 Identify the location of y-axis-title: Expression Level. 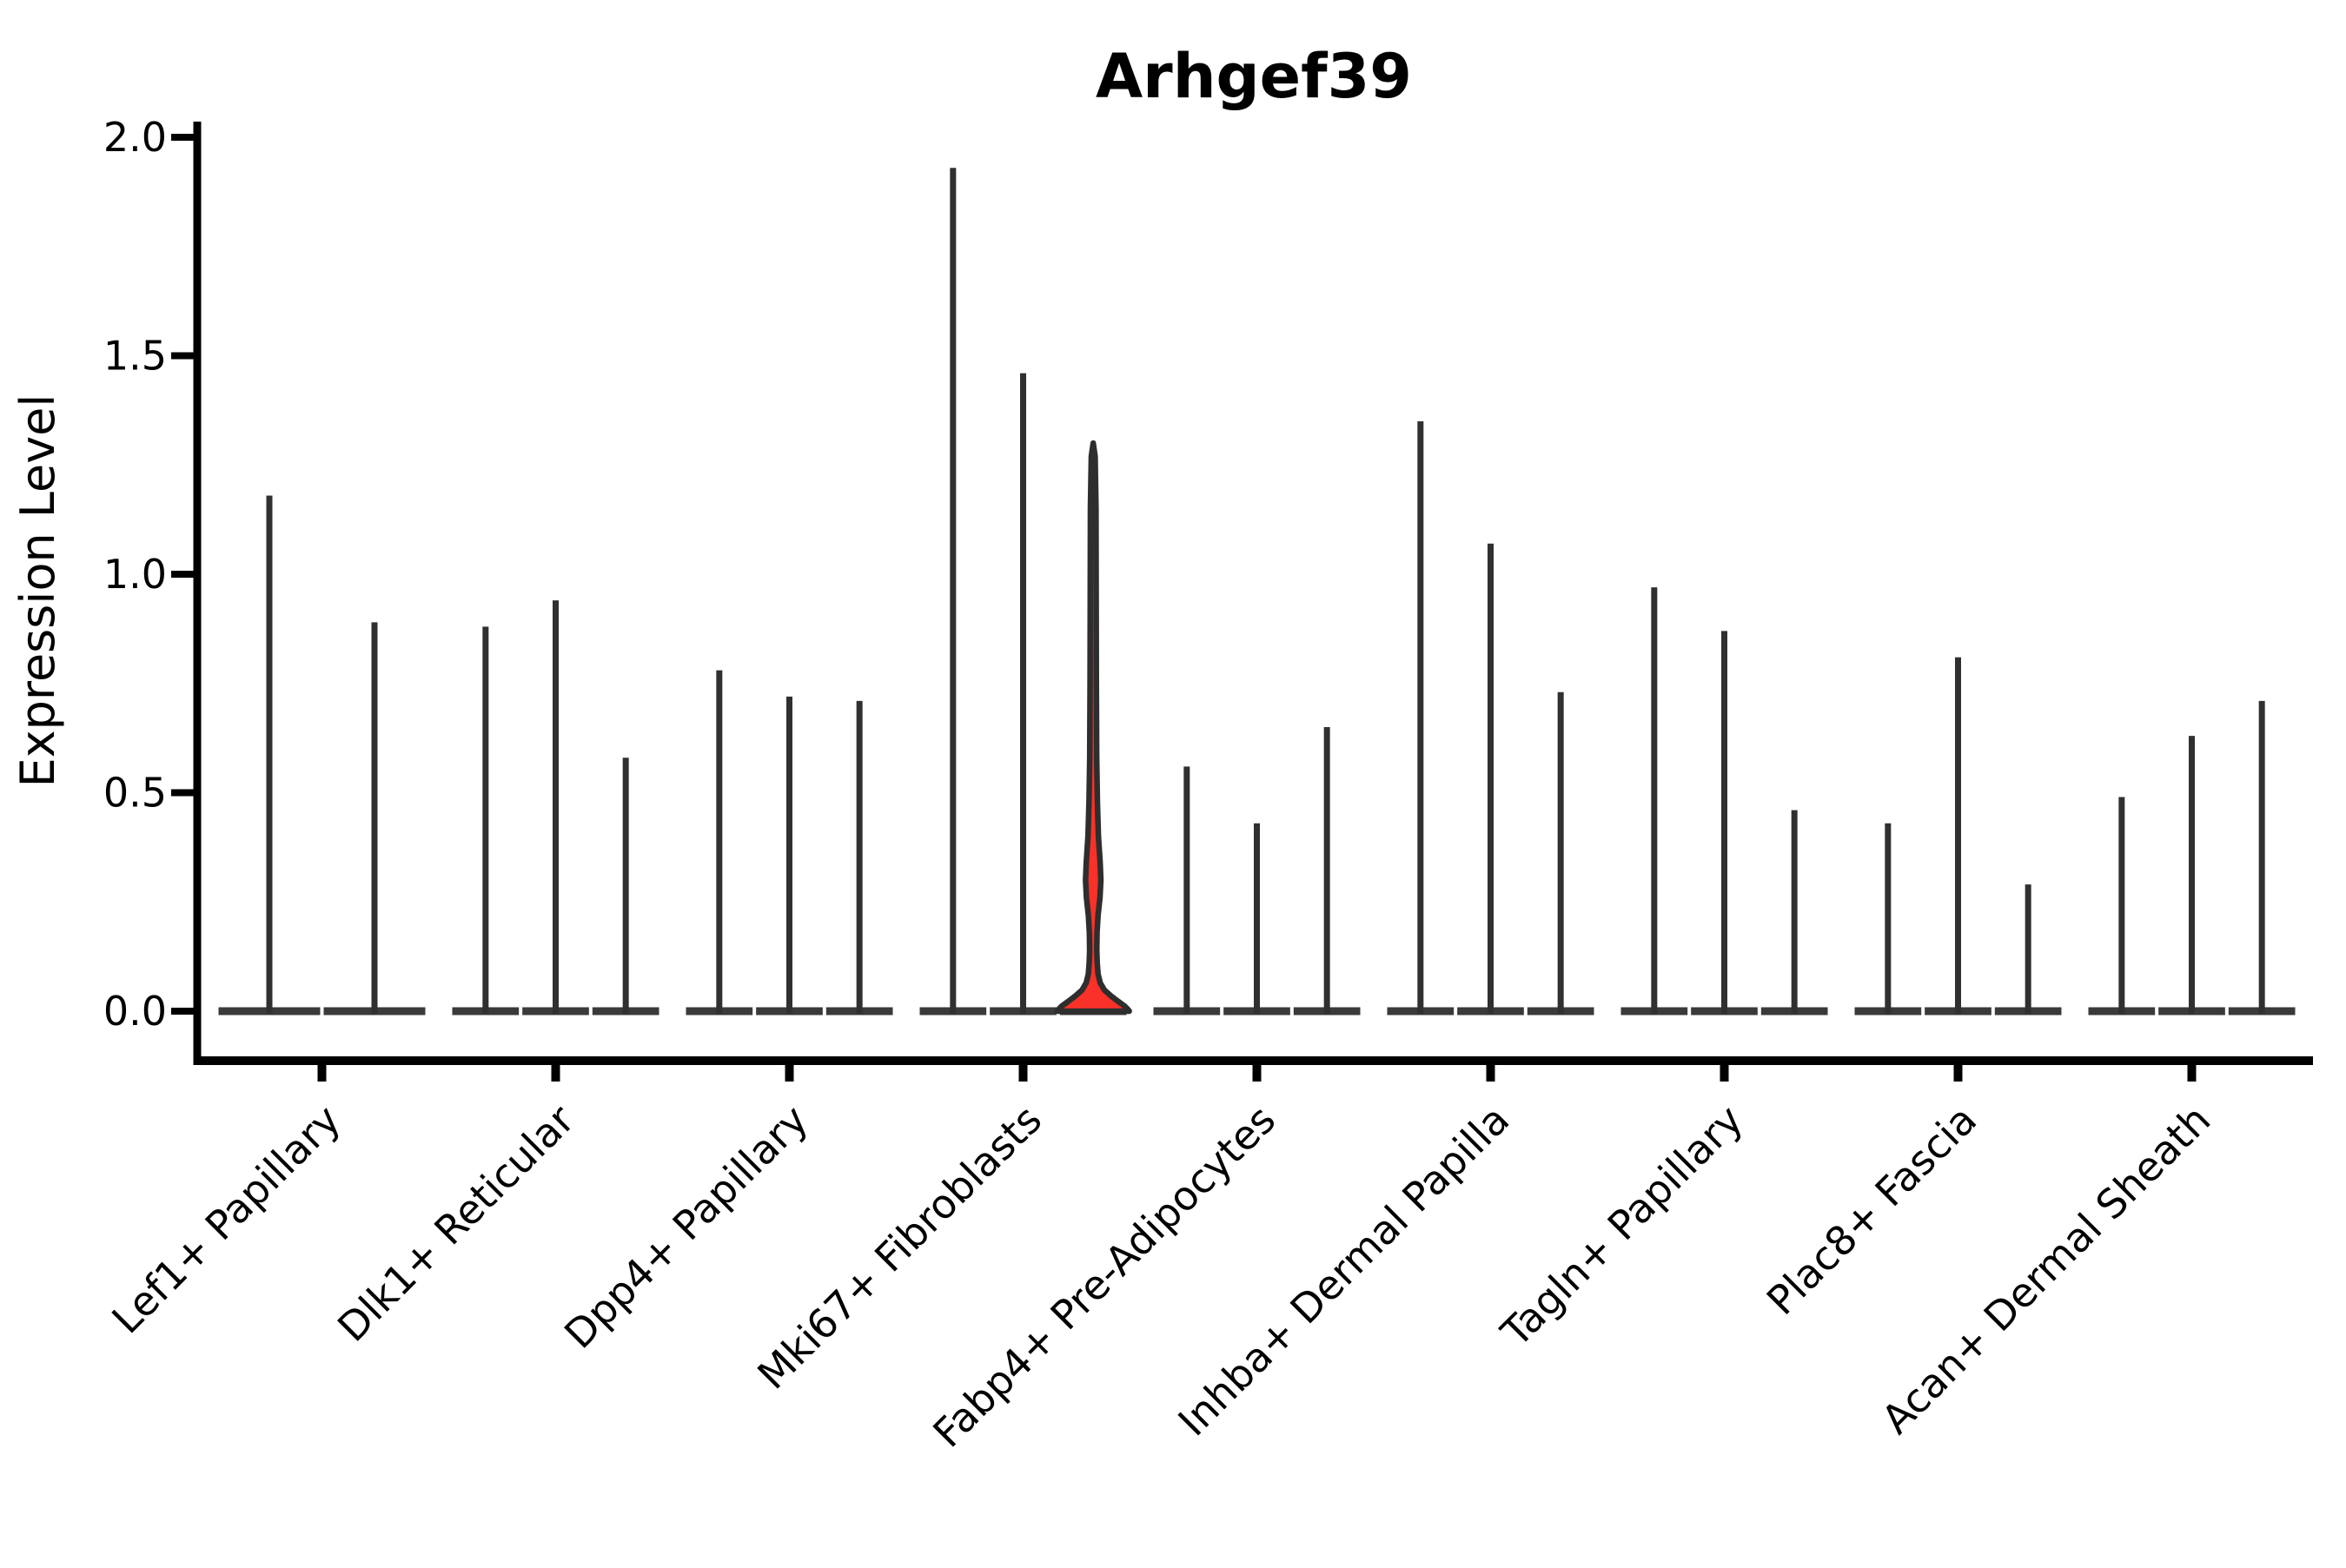
(37, 591).